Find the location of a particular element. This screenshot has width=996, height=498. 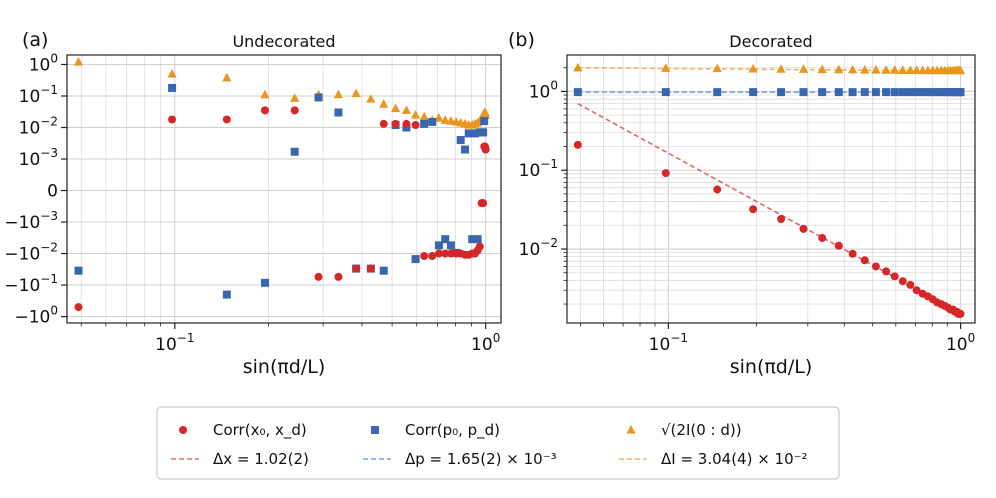

panel-b-title: Decorated is located at coordinates (770, 41).